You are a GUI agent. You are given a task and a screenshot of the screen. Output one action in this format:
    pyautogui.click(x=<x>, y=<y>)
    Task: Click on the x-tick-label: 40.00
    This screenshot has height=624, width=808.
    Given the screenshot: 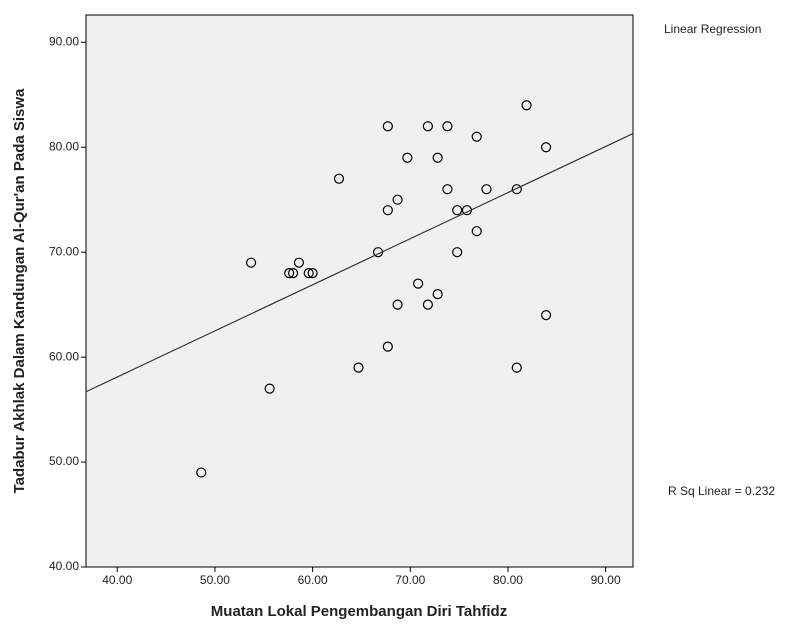 What is the action you would take?
    pyautogui.click(x=117, y=580)
    